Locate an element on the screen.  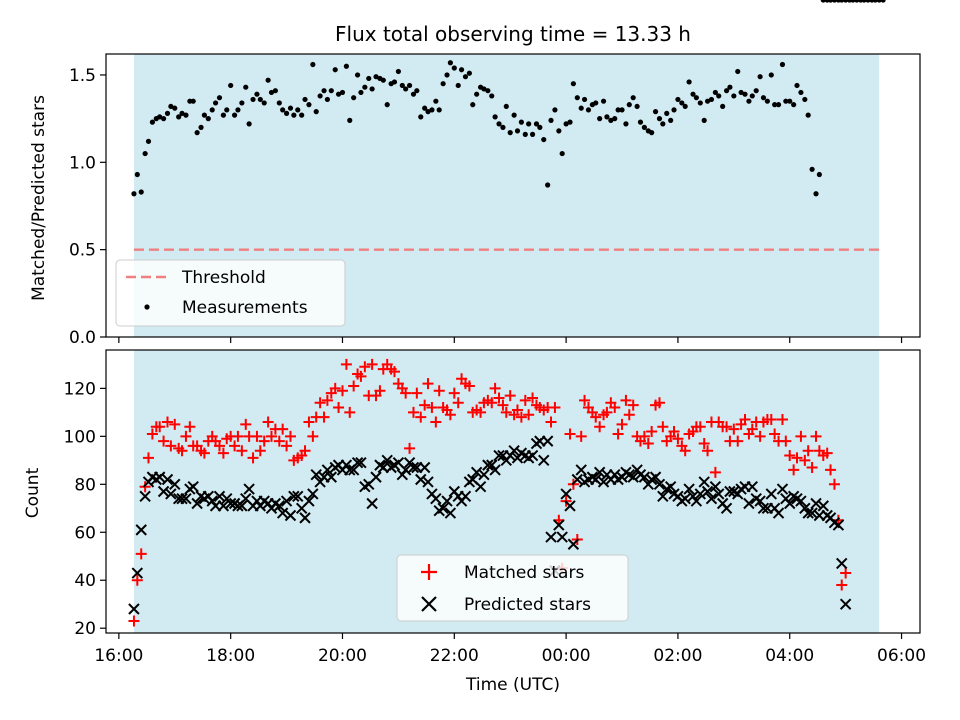
top-legend-box is located at coordinates (230, 293).